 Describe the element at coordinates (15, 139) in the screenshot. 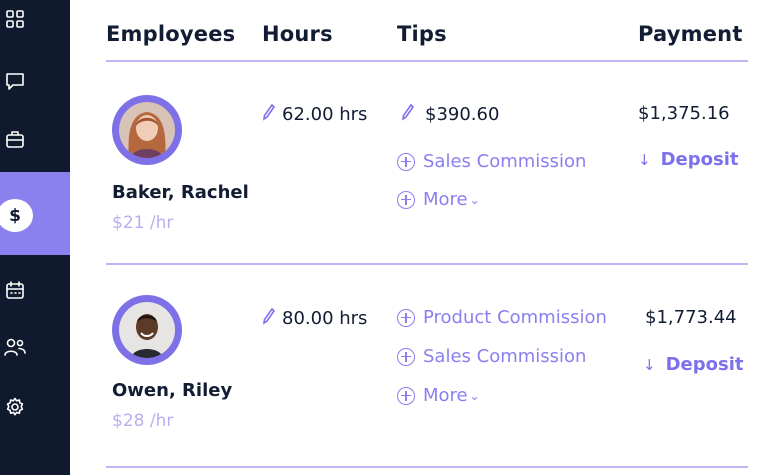

I see `briefcase-icon` at that location.